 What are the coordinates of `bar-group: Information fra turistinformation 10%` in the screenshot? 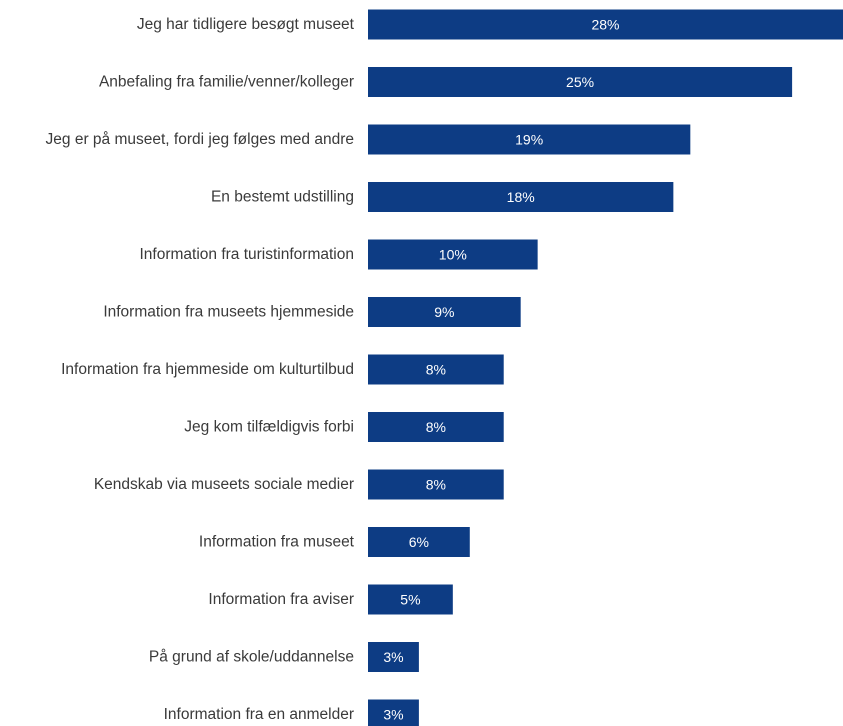 It's located at (338, 254).